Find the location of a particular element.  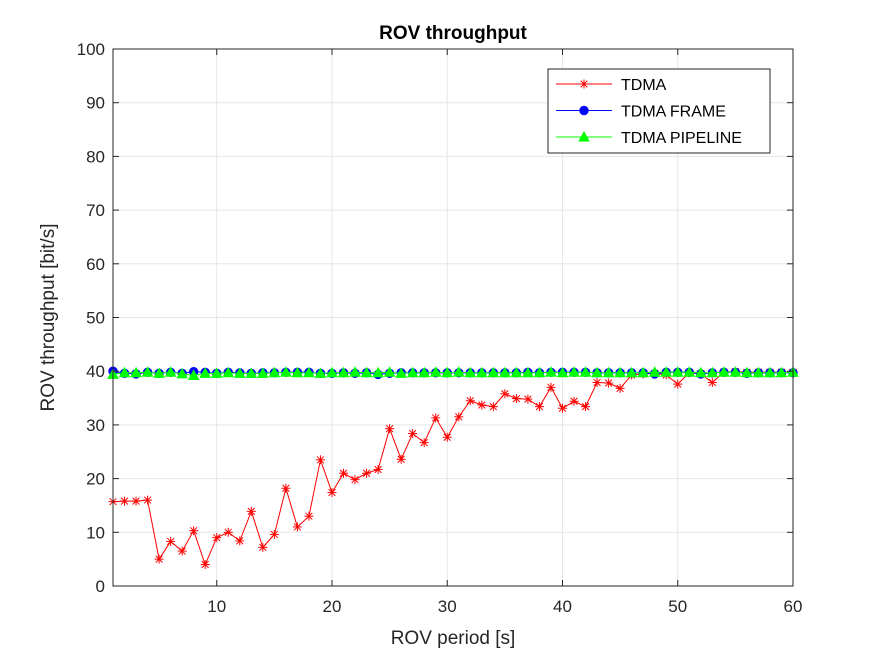

y-tick-label: 60 is located at coordinates (95, 264).